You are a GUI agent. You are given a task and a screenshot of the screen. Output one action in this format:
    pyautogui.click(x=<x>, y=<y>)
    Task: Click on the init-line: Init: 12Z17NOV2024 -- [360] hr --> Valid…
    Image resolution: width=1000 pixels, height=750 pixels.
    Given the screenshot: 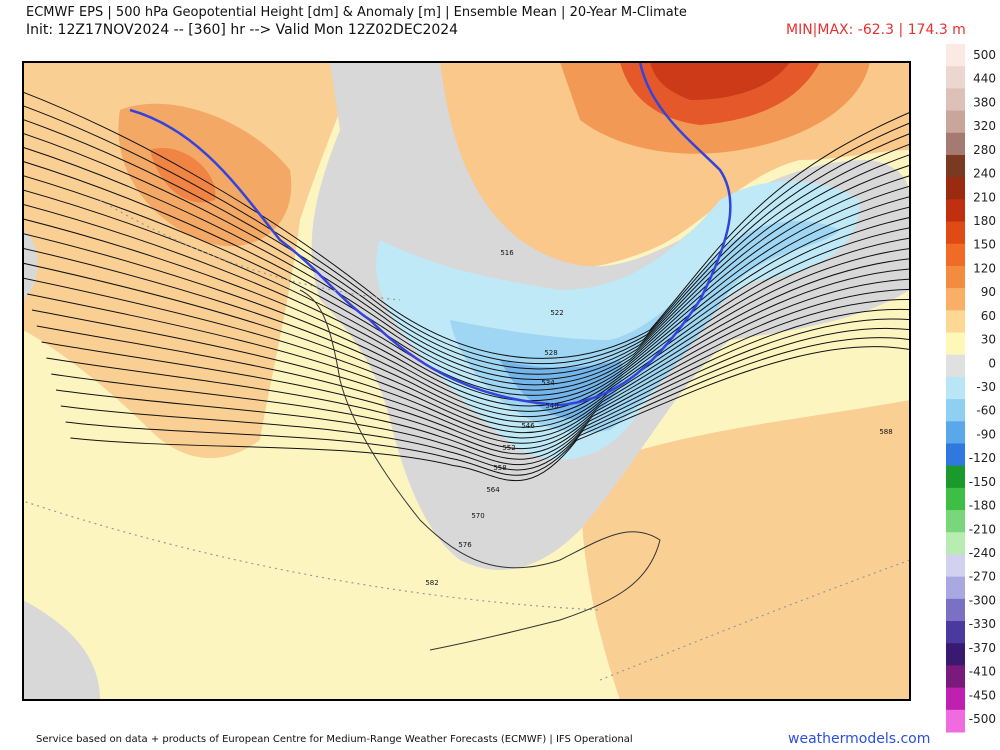 What is the action you would take?
    pyautogui.click(x=242, y=30)
    